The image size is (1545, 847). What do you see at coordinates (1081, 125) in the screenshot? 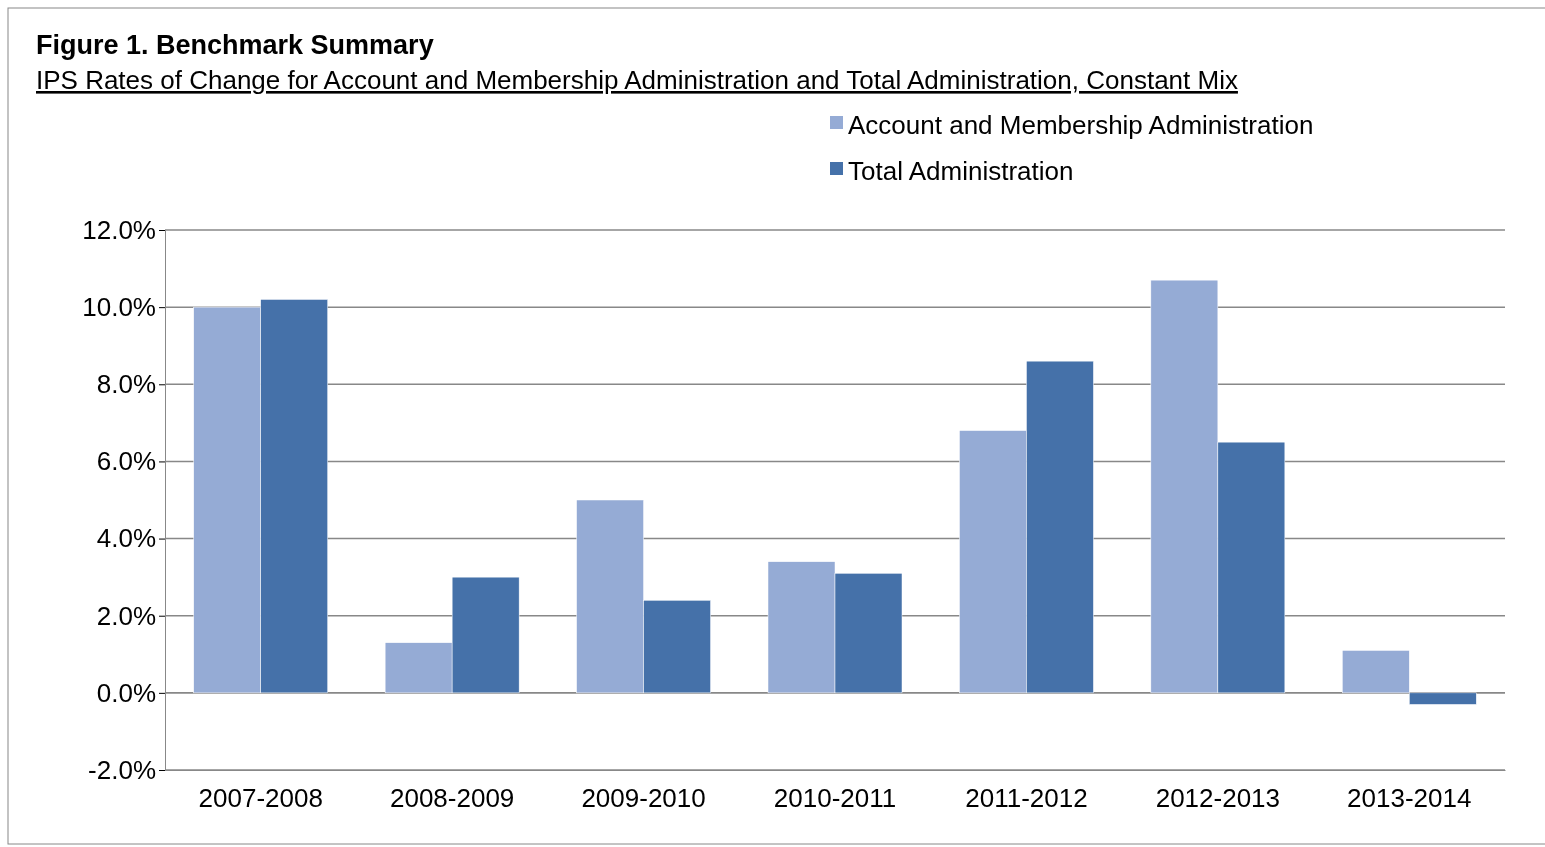
I see `legend-label: Account and Membership Administration` at bounding box center [1081, 125].